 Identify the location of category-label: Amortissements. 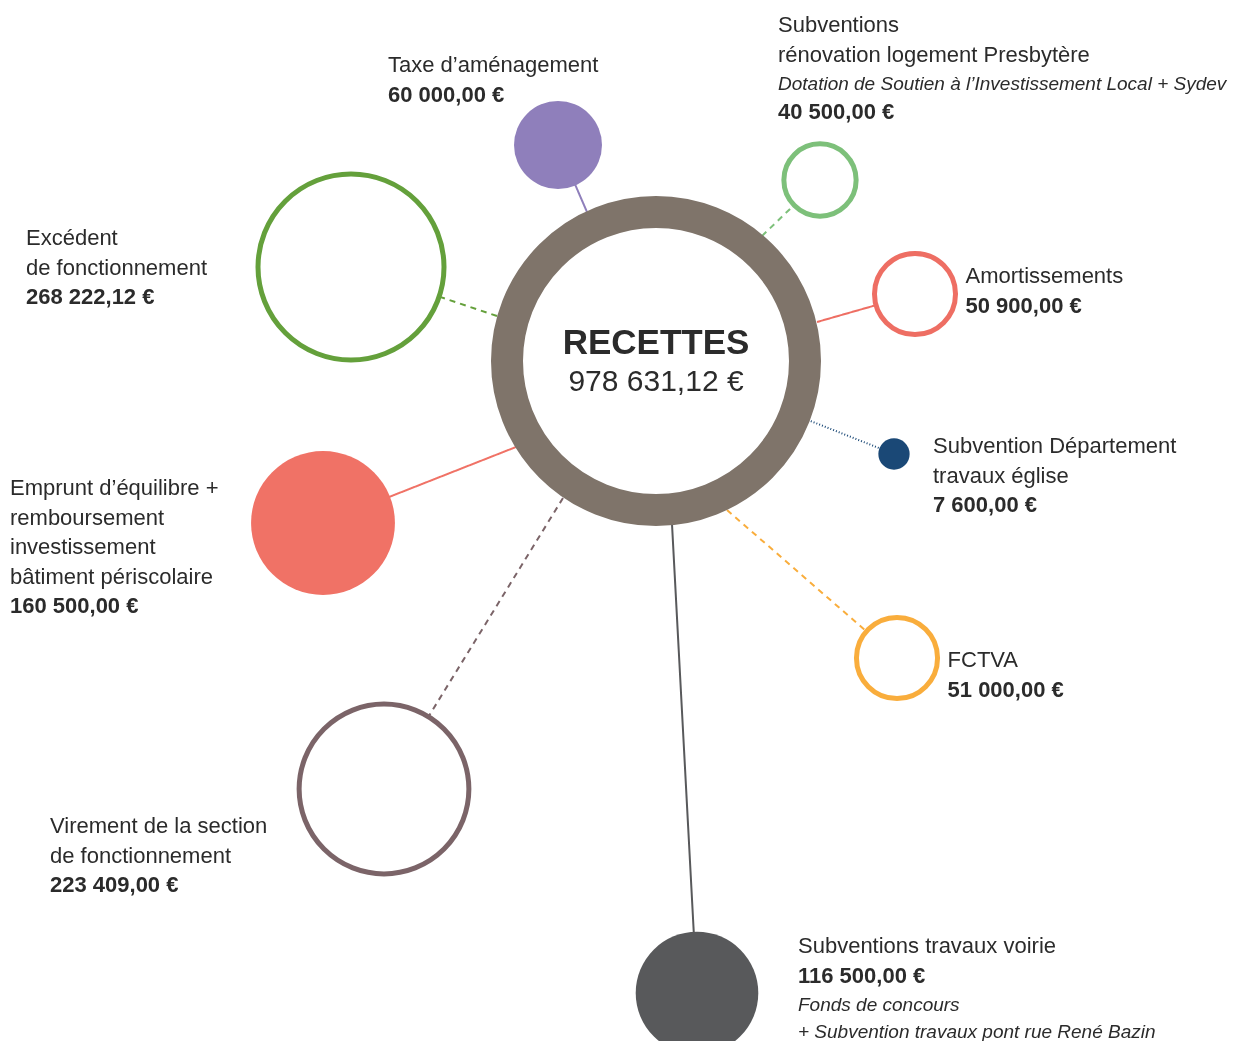
(1044, 275).